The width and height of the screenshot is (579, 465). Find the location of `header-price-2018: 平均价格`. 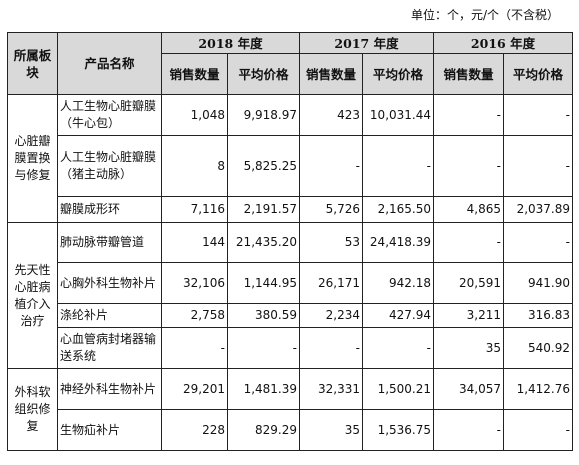

header-price-2018: 平均价格 is located at coordinates (263, 74).